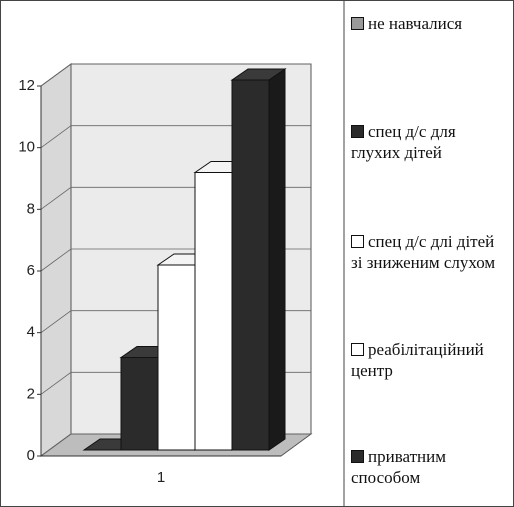 This screenshot has height=507, width=514. Describe the element at coordinates (31, 393) in the screenshot. I see `y-tick-label: 2` at that location.